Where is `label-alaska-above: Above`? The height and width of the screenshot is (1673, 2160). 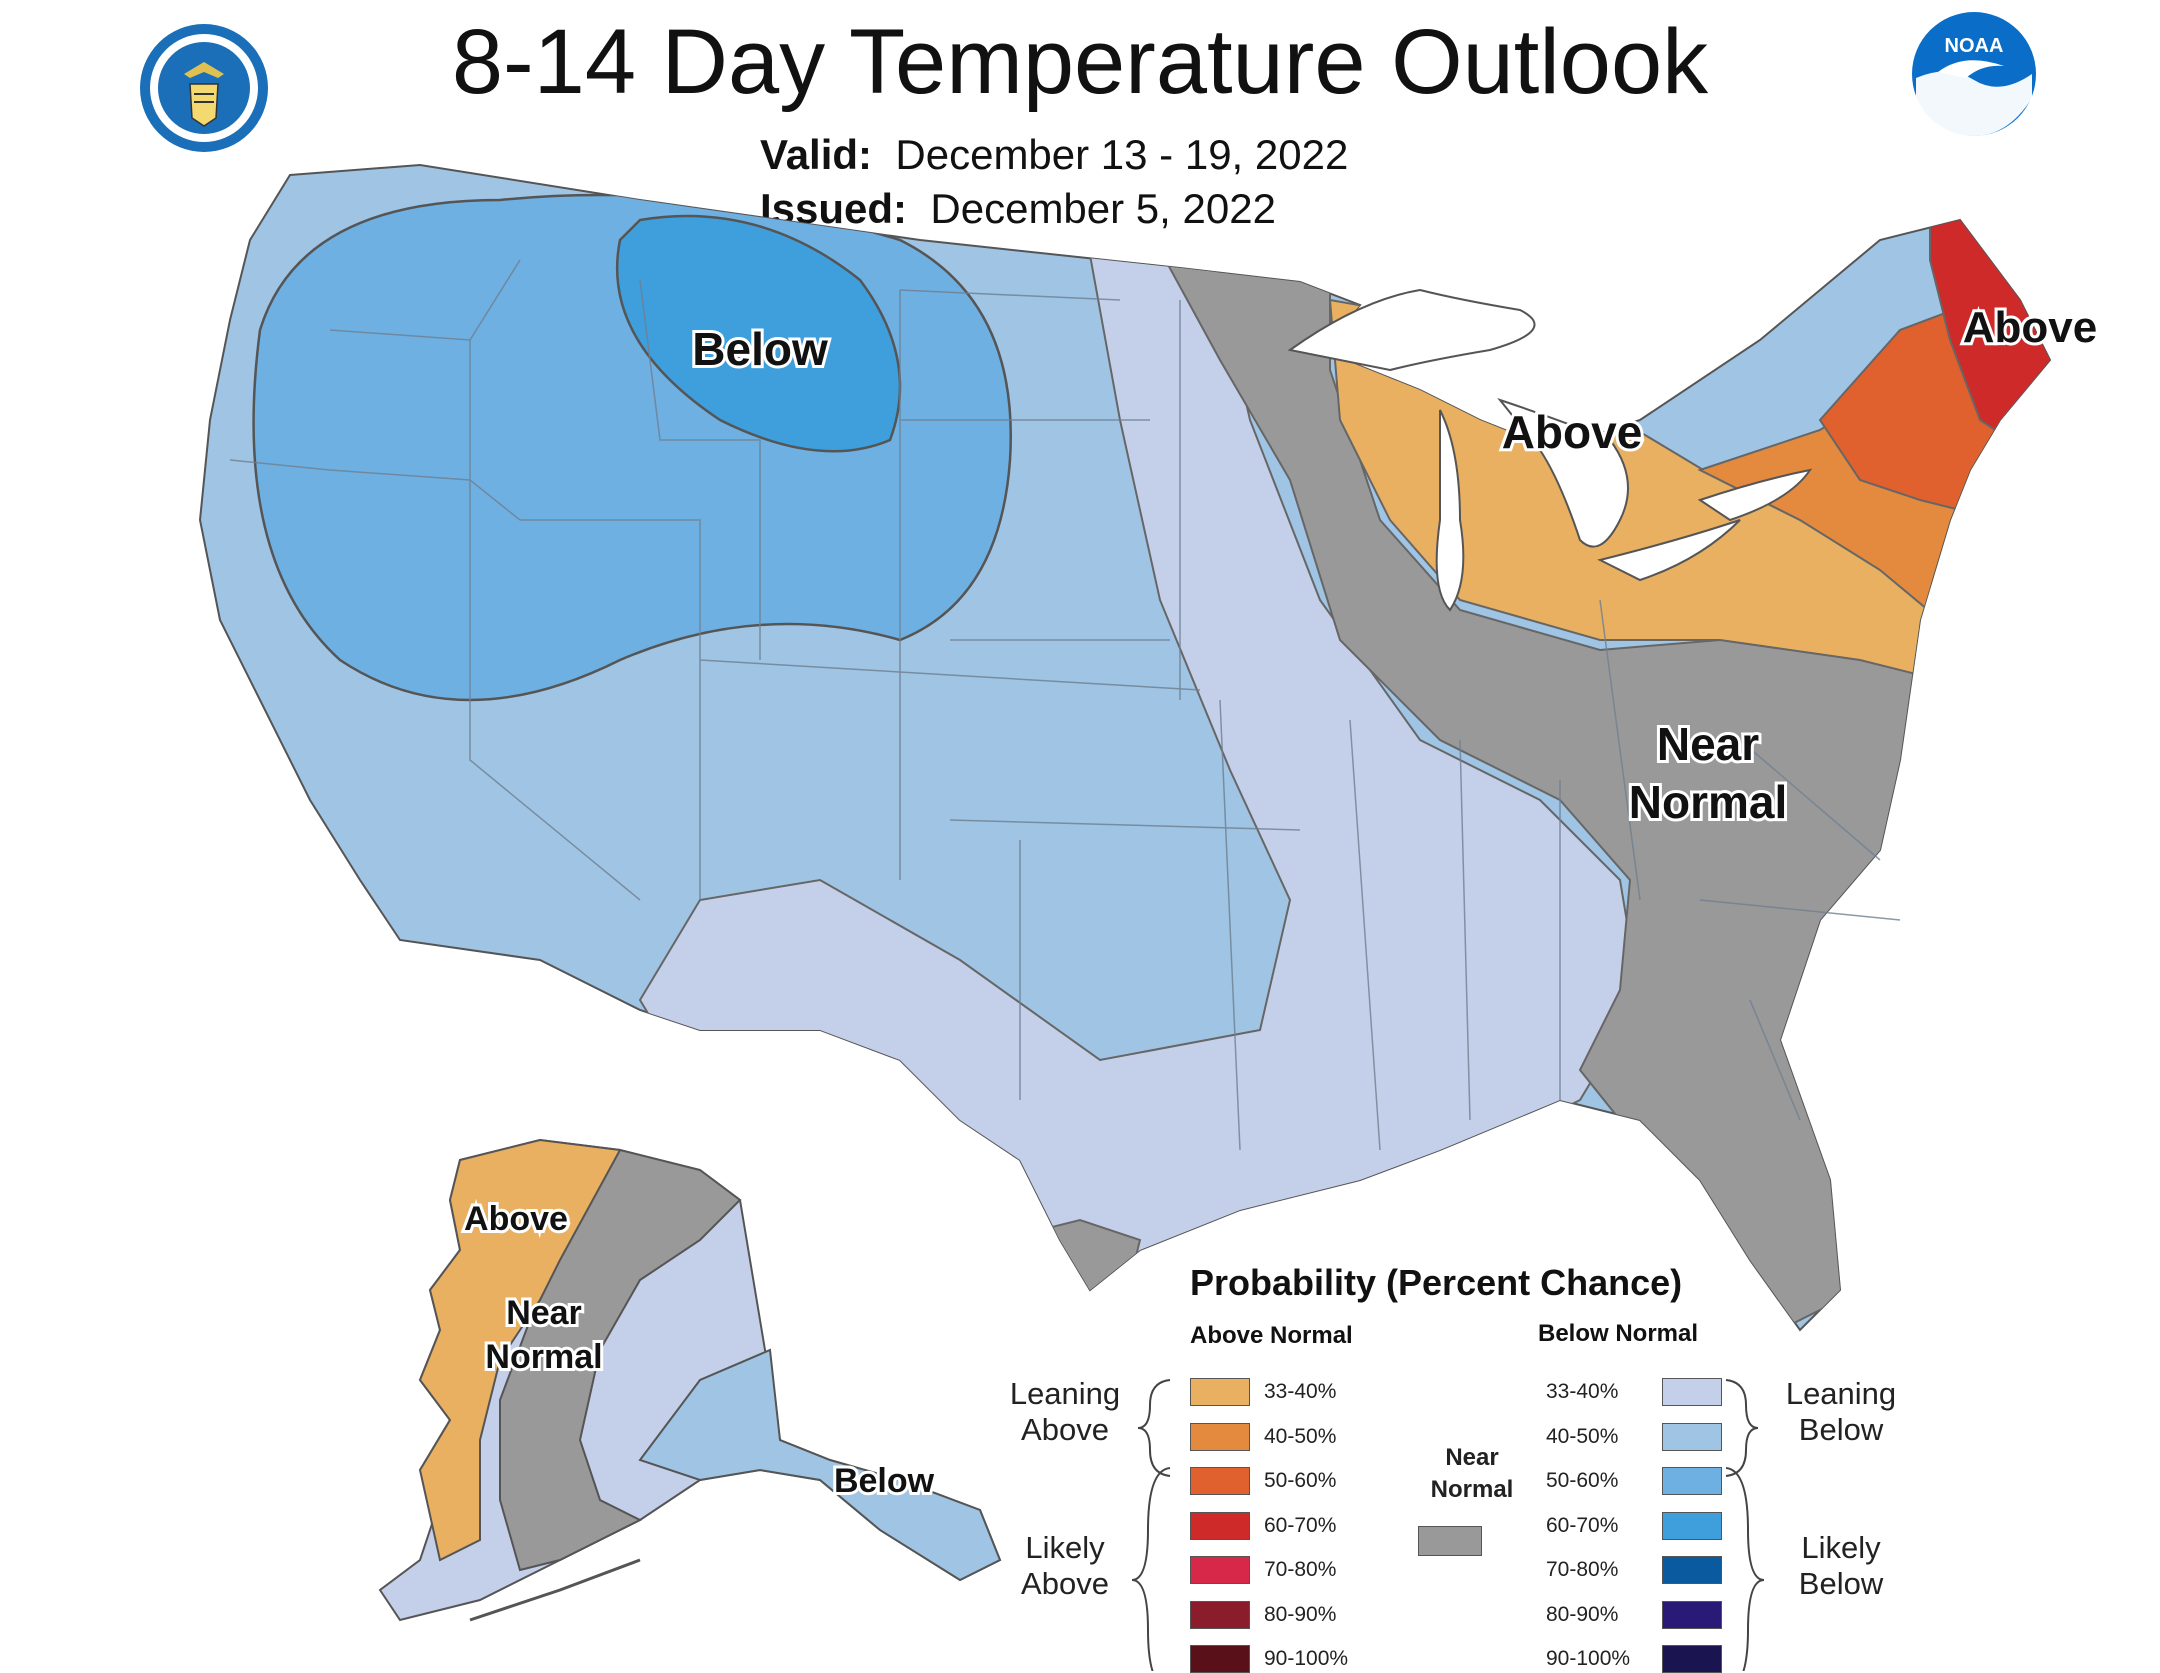 label-alaska-above: Above is located at coordinates (516, 1219).